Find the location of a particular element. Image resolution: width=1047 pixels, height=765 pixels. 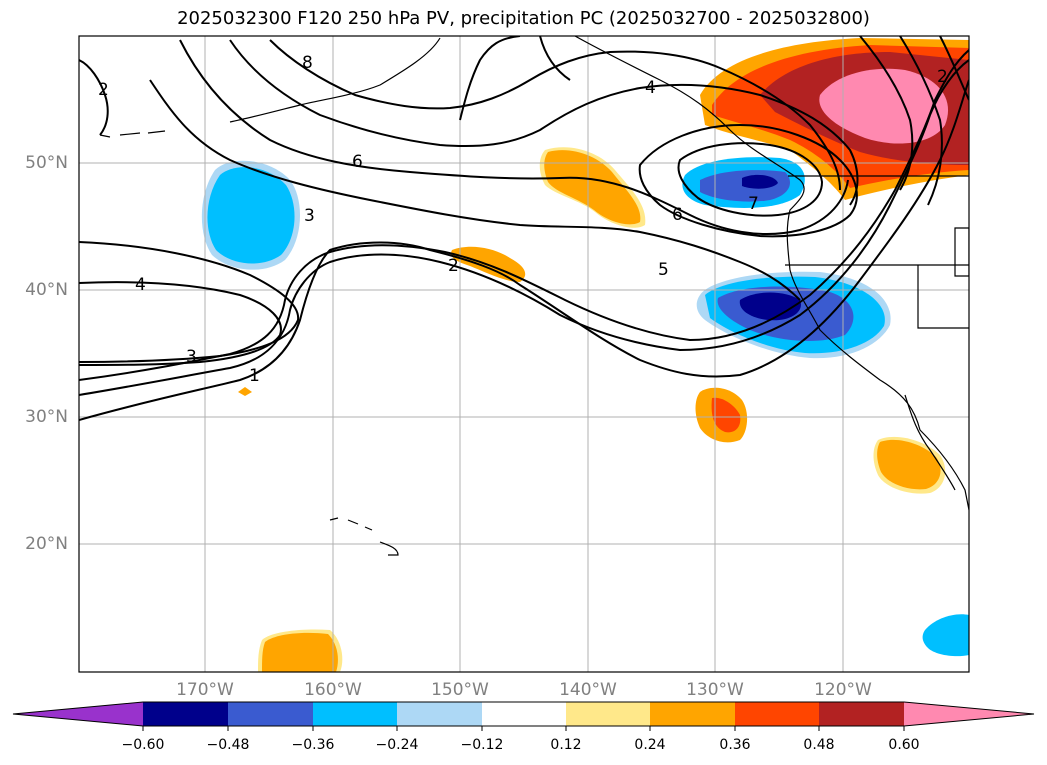

contour-label: 5 is located at coordinates (663, 270).